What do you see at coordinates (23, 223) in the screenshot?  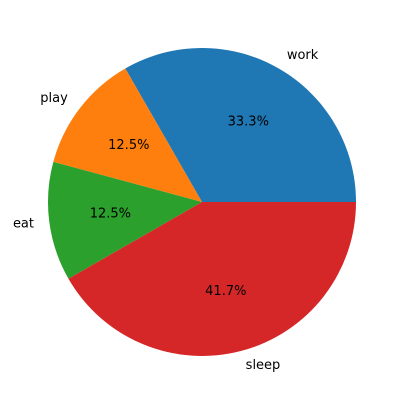 I see `category-label-eat: eat` at bounding box center [23, 223].